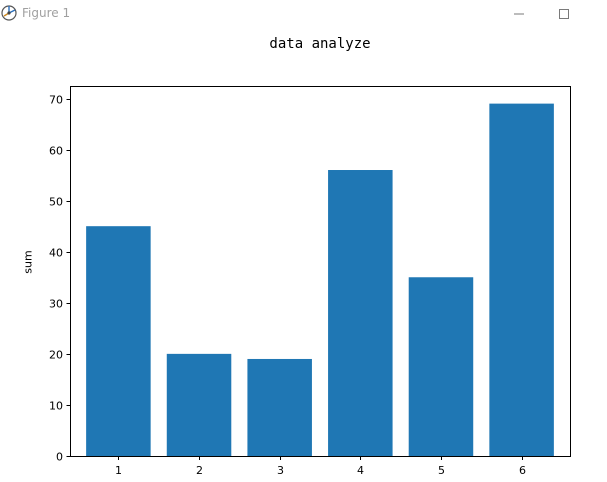 The height and width of the screenshot is (482, 607). Describe the element at coordinates (280, 470) in the screenshot. I see `x-tick-label: 3` at that location.